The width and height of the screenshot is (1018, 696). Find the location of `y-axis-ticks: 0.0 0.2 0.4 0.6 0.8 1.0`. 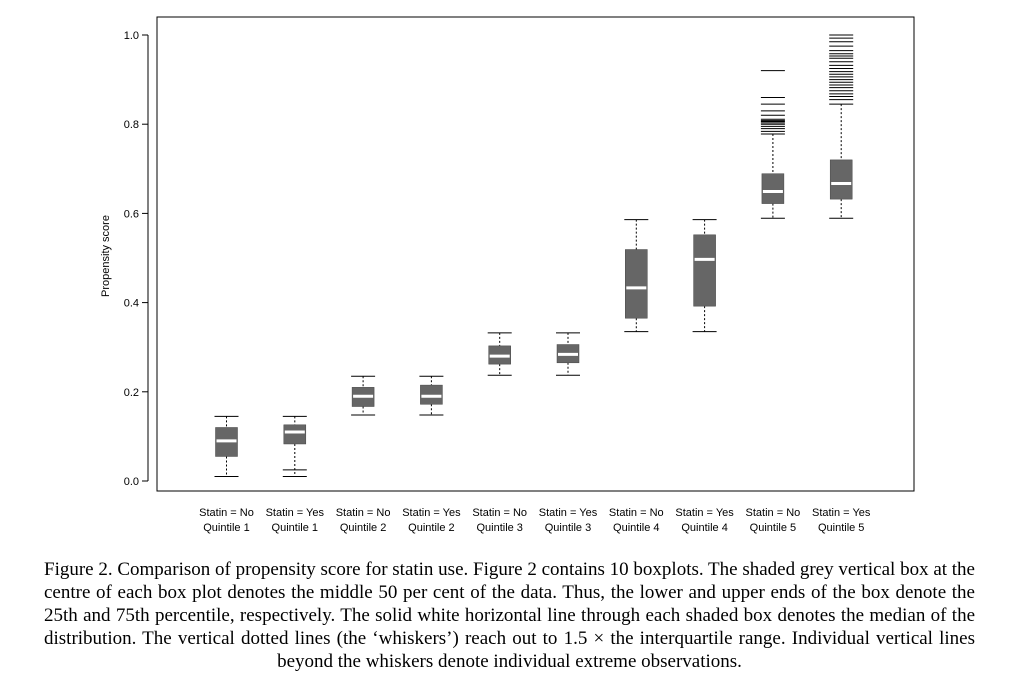

y-axis-ticks: 0.0 0.2 0.4 0.6 0.8 1.0 is located at coordinates (136, 259).